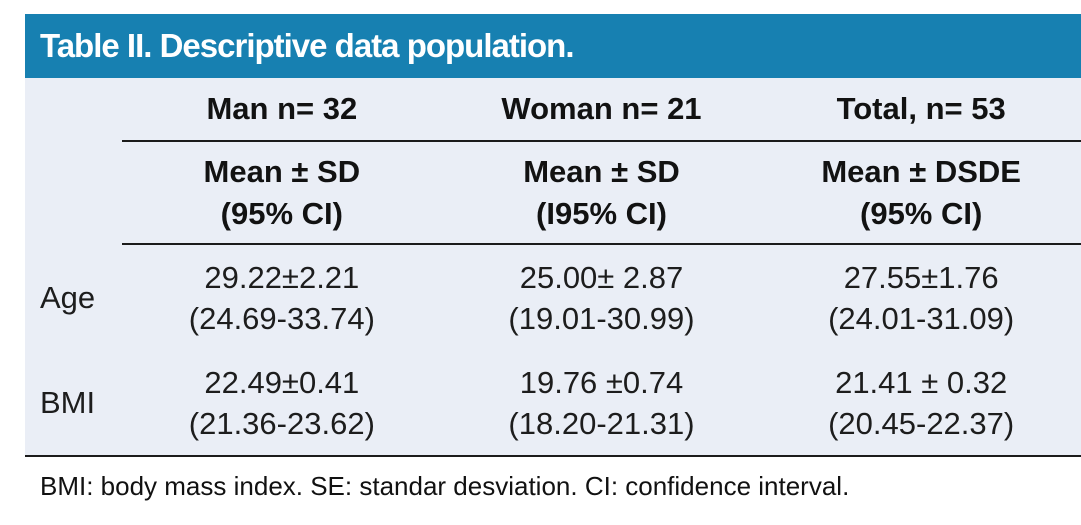 The width and height of the screenshot is (1081, 525). I want to click on subheader-woman: Mean ± SD (I95% CI), so click(601, 193).